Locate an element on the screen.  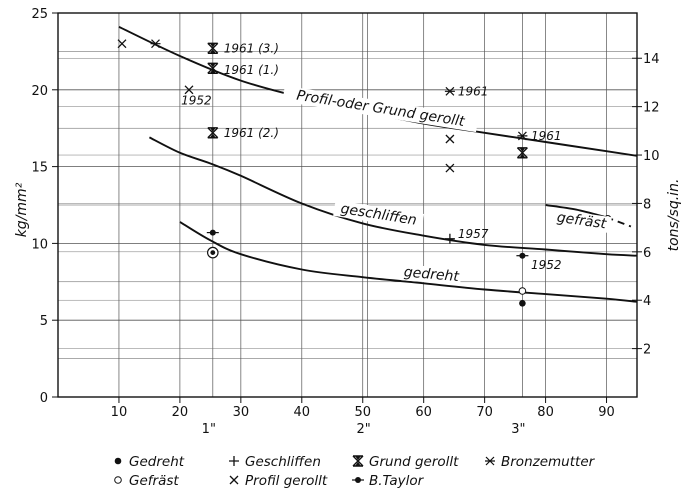
y-right-tick-label: 6 is located at coordinates (647, 253).